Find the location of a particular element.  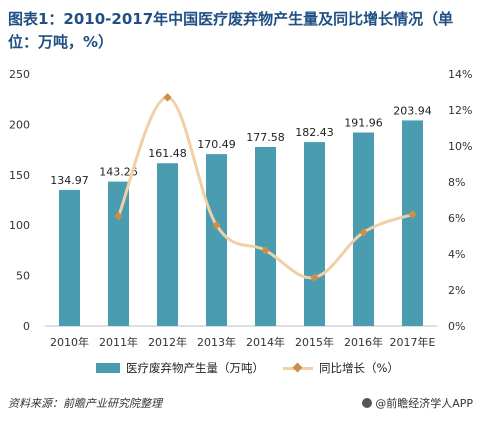

legend-line-label: 同比增长（%） is located at coordinates (359, 368).